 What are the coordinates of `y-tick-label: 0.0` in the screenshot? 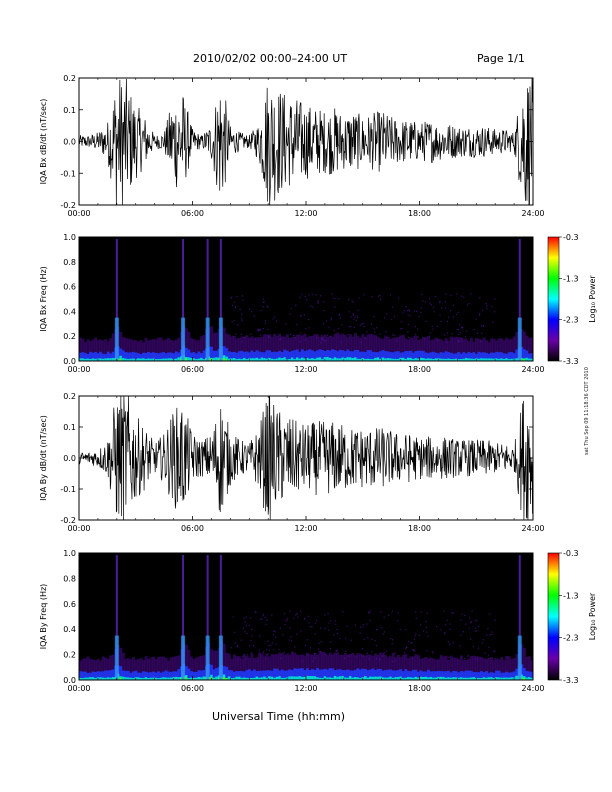 It's located at (69, 680).